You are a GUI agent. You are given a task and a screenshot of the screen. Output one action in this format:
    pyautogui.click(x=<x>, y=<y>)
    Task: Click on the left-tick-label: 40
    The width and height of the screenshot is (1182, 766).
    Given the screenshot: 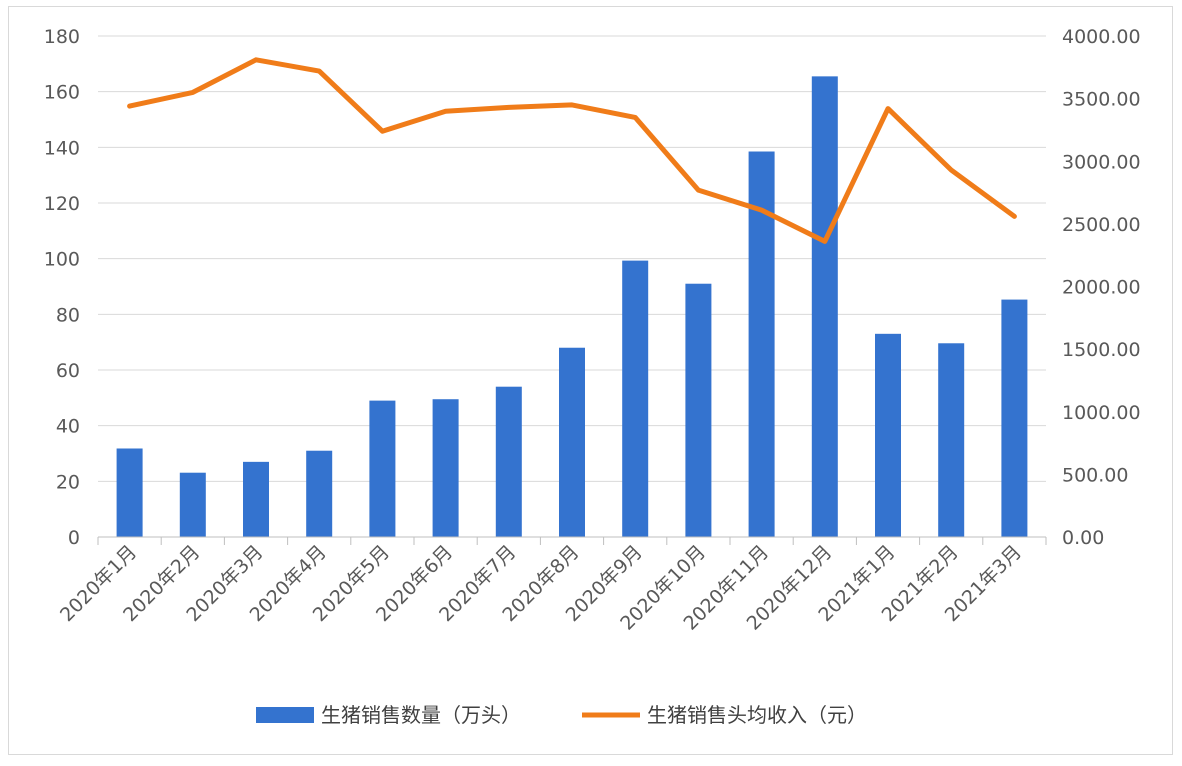 What is the action you would take?
    pyautogui.click(x=68, y=427)
    